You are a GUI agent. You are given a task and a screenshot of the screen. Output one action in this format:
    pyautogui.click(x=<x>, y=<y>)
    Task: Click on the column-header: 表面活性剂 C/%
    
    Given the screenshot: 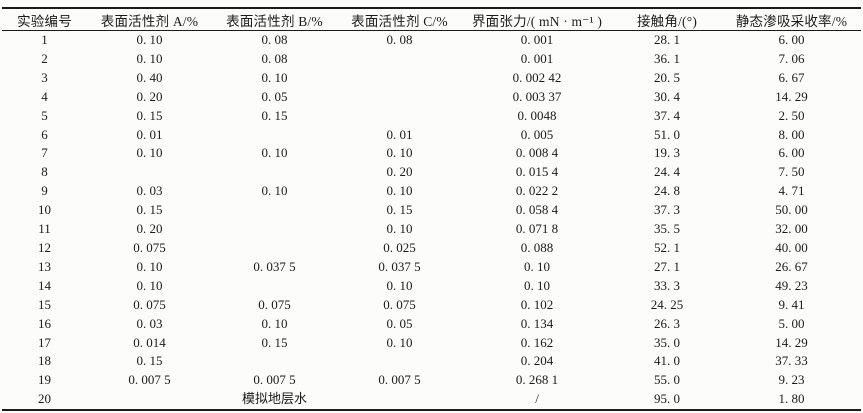 What is the action you would take?
    pyautogui.click(x=399, y=19)
    